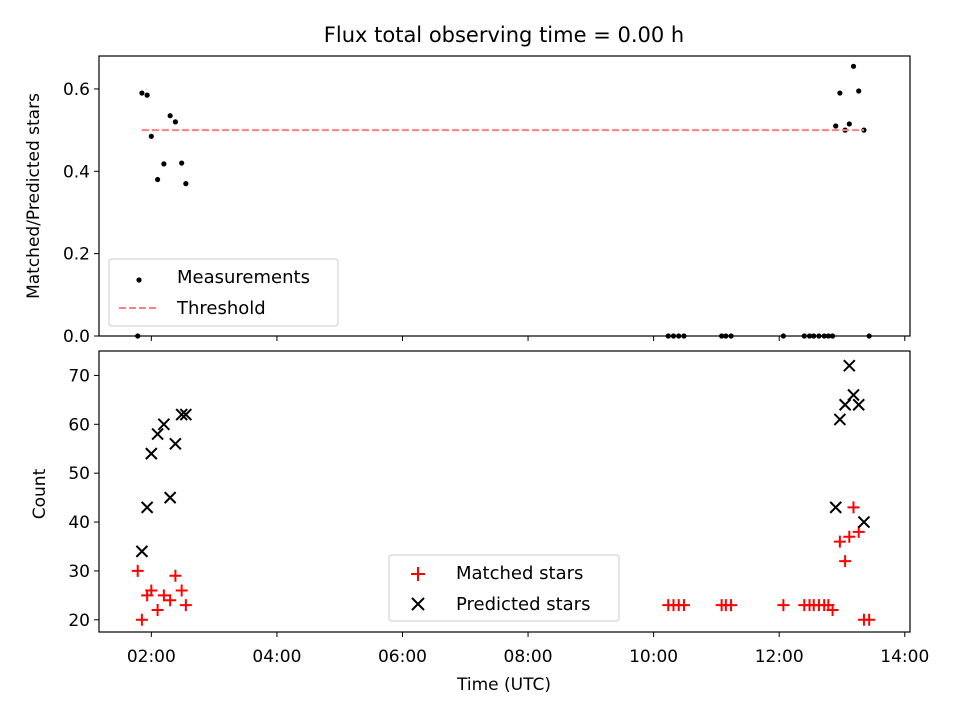  Describe the element at coordinates (76, 90) in the screenshot. I see `y-tick-label: 0.6` at that location.